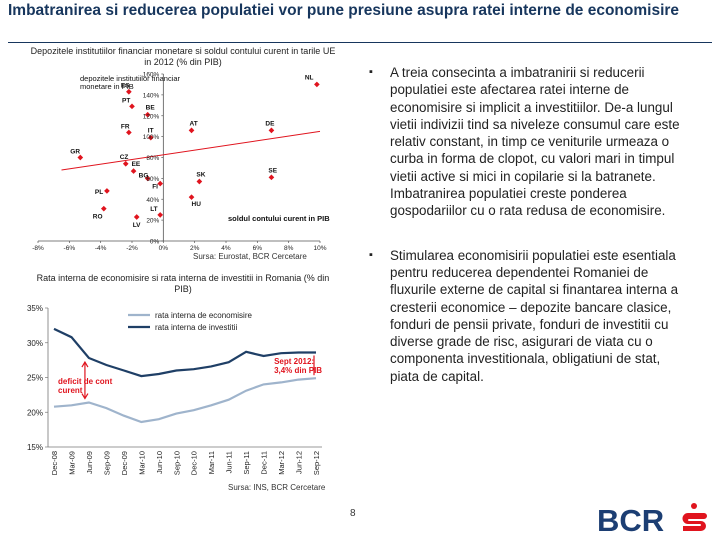  What do you see at coordinates (272, 170) in the screenshot?
I see `scatter-point-label: SE` at bounding box center [272, 170].